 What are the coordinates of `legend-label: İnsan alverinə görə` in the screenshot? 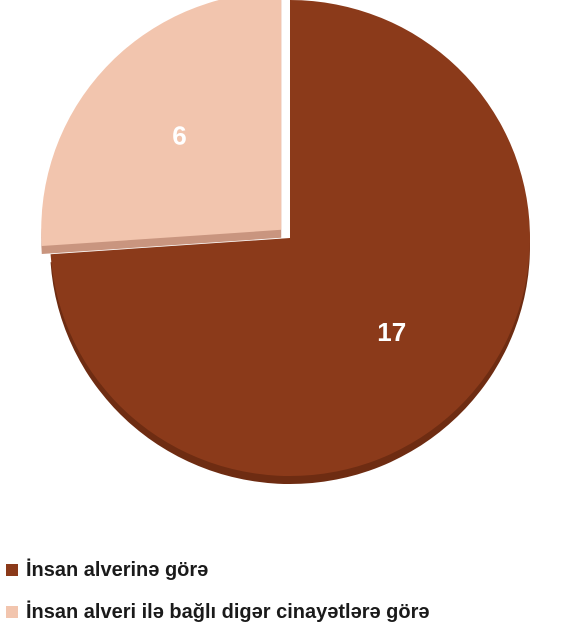 It's located at (117, 569).